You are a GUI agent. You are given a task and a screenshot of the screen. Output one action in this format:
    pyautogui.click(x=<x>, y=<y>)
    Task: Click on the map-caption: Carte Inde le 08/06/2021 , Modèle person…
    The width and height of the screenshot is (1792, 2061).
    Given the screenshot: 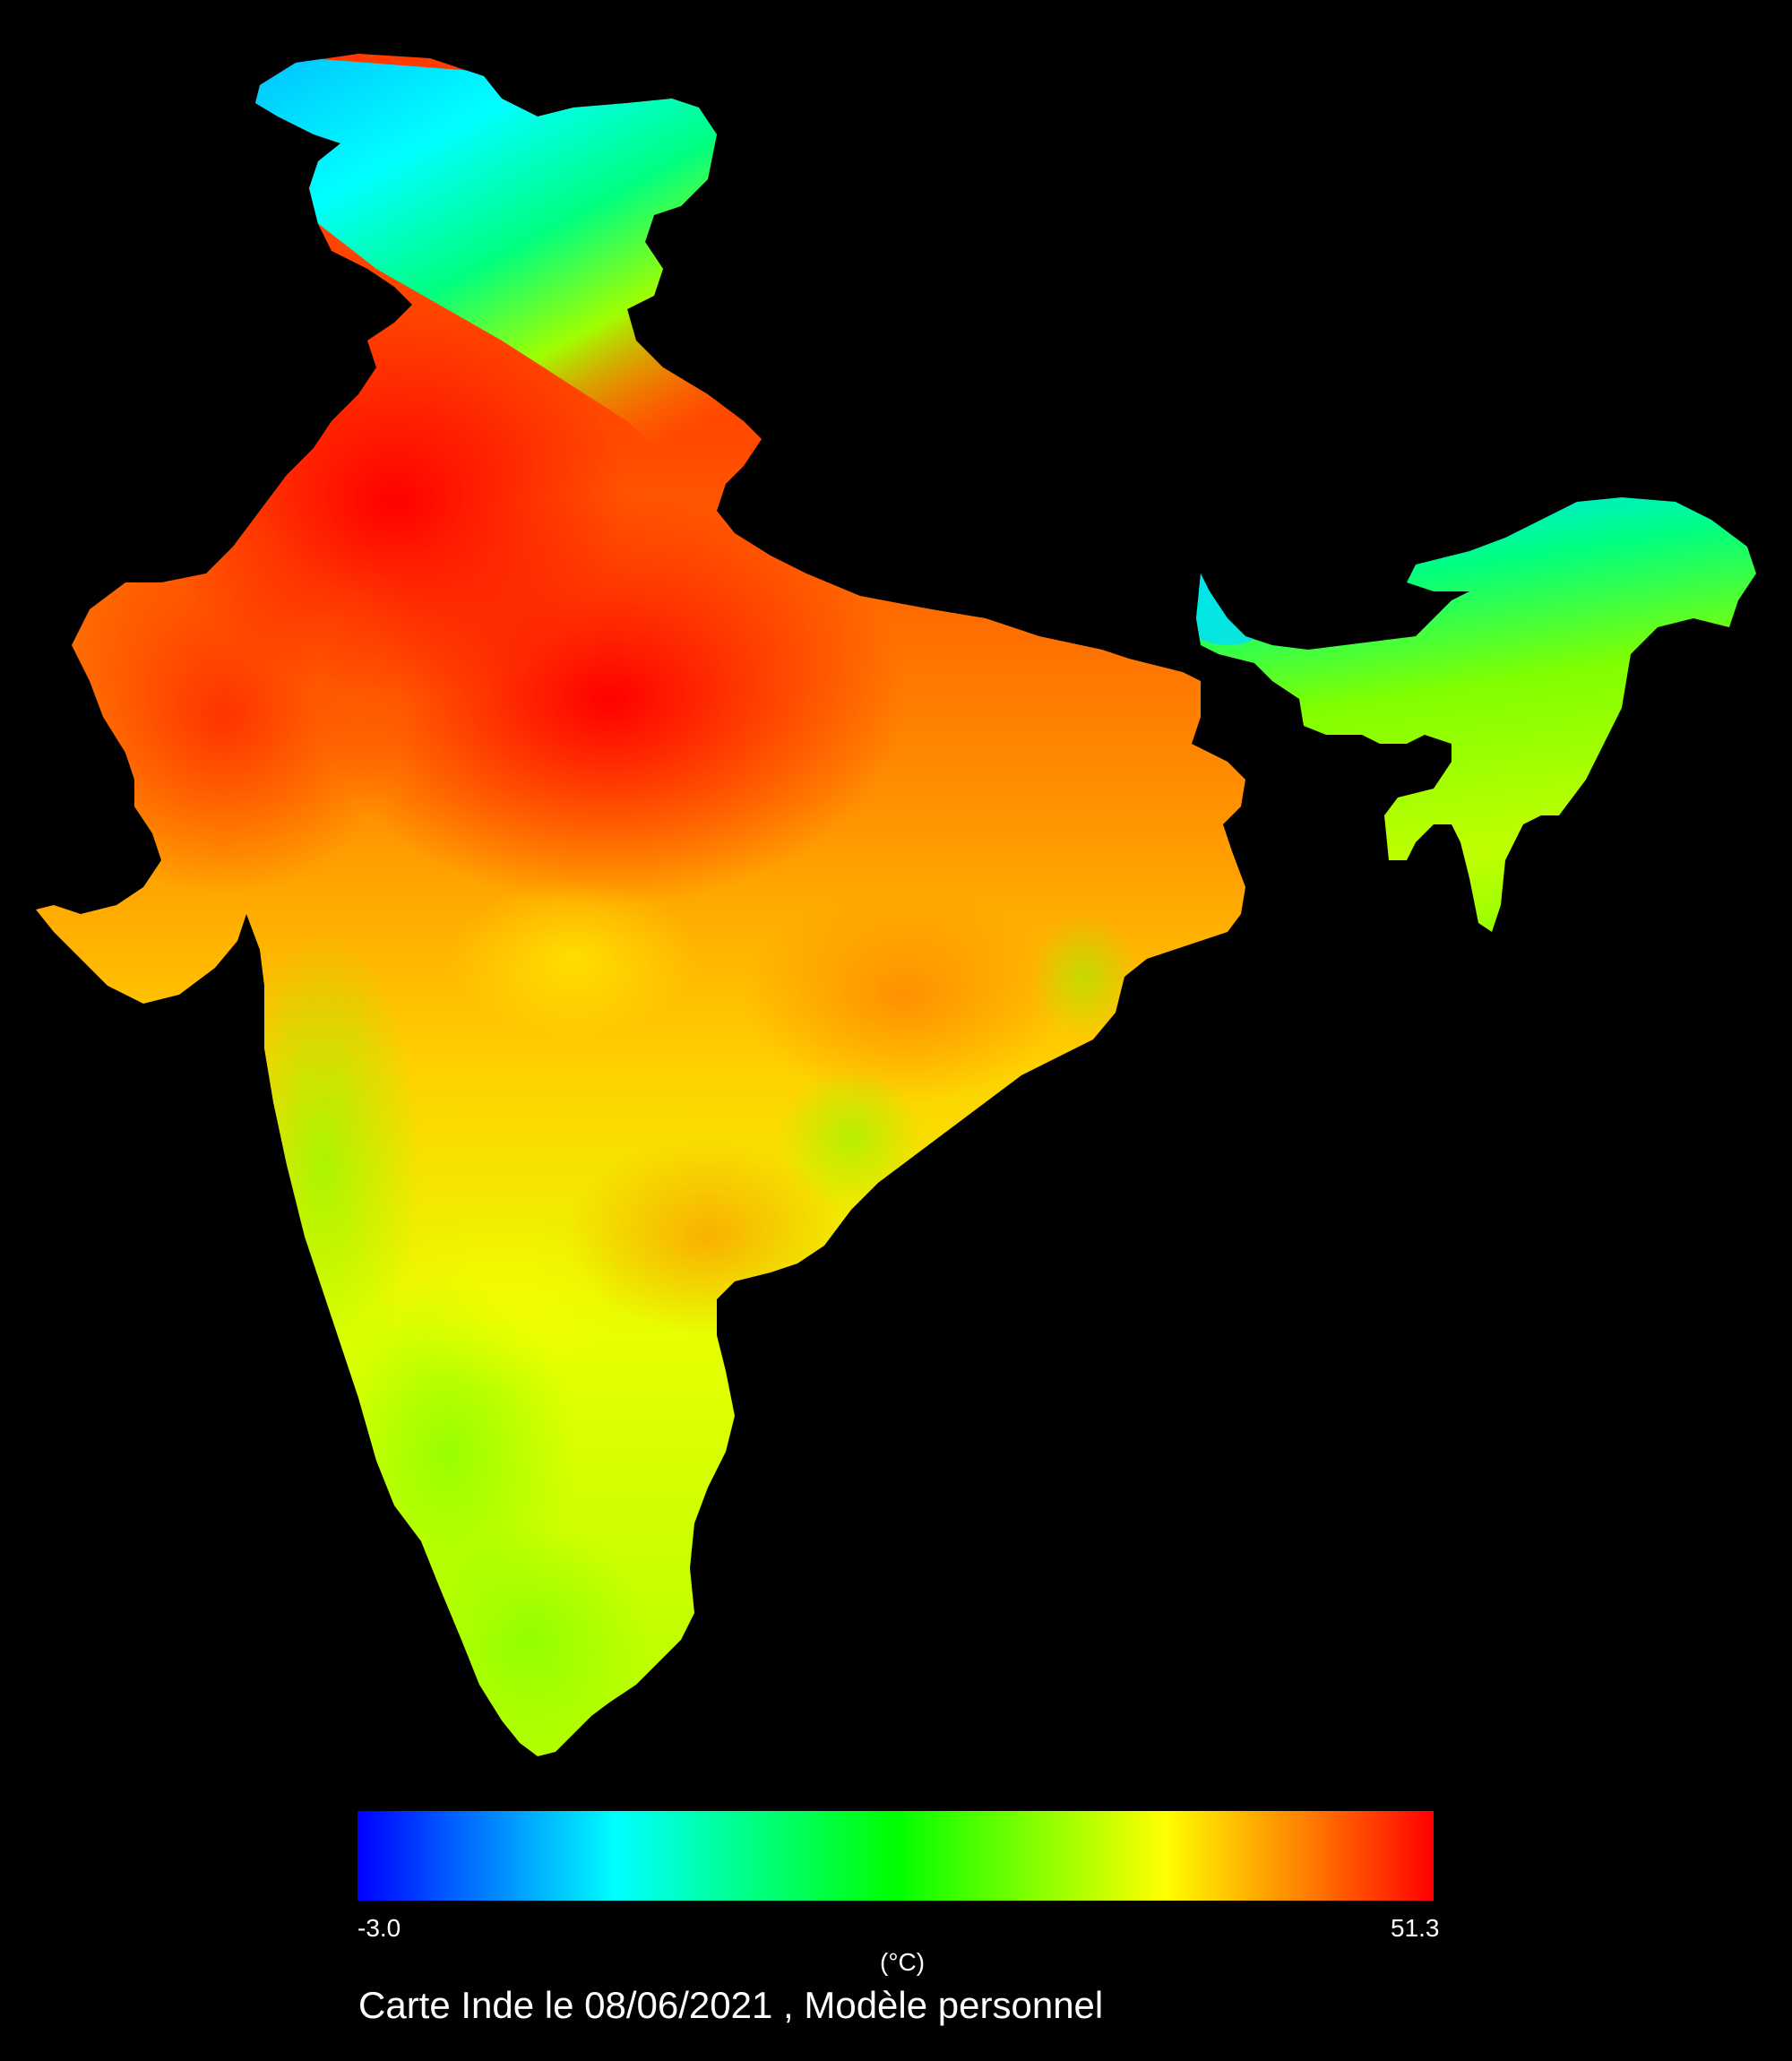 What is the action you would take?
    pyautogui.click(x=731, y=2005)
    